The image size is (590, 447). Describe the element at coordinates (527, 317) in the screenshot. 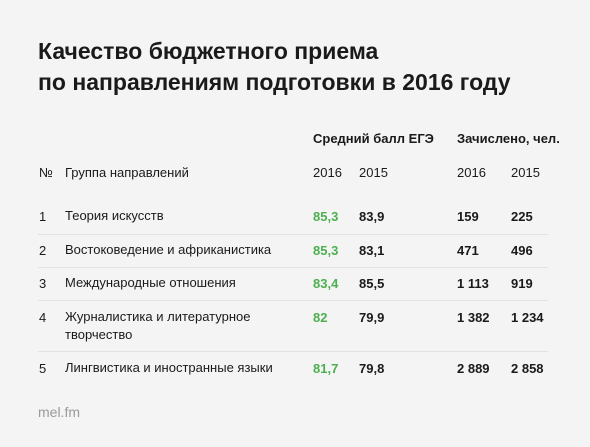

I see `row-enrolled-2015: 1 234` at that location.